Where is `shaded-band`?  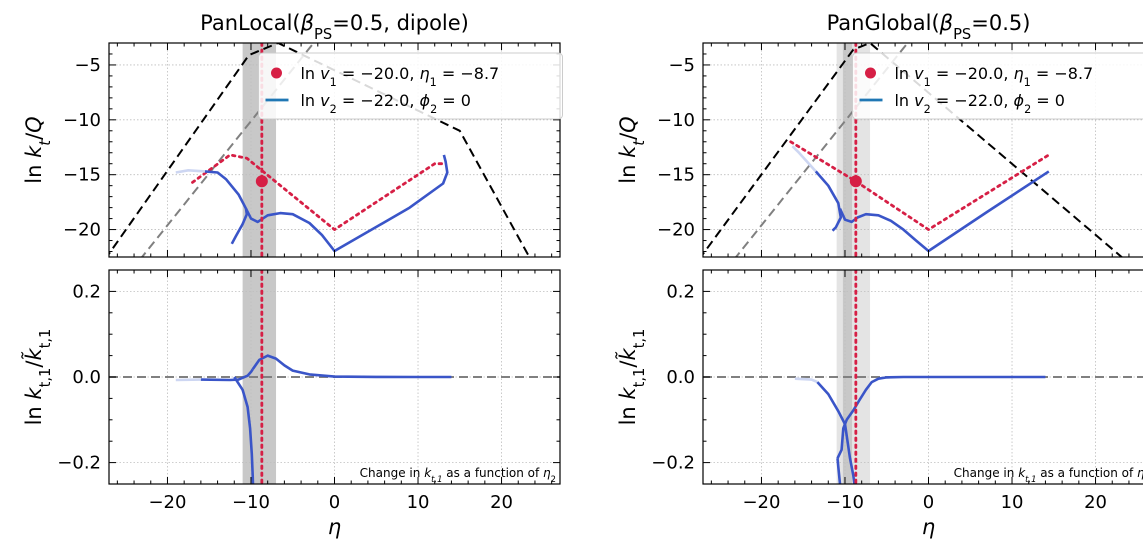
shaded-band is located at coordinates (847, 150).